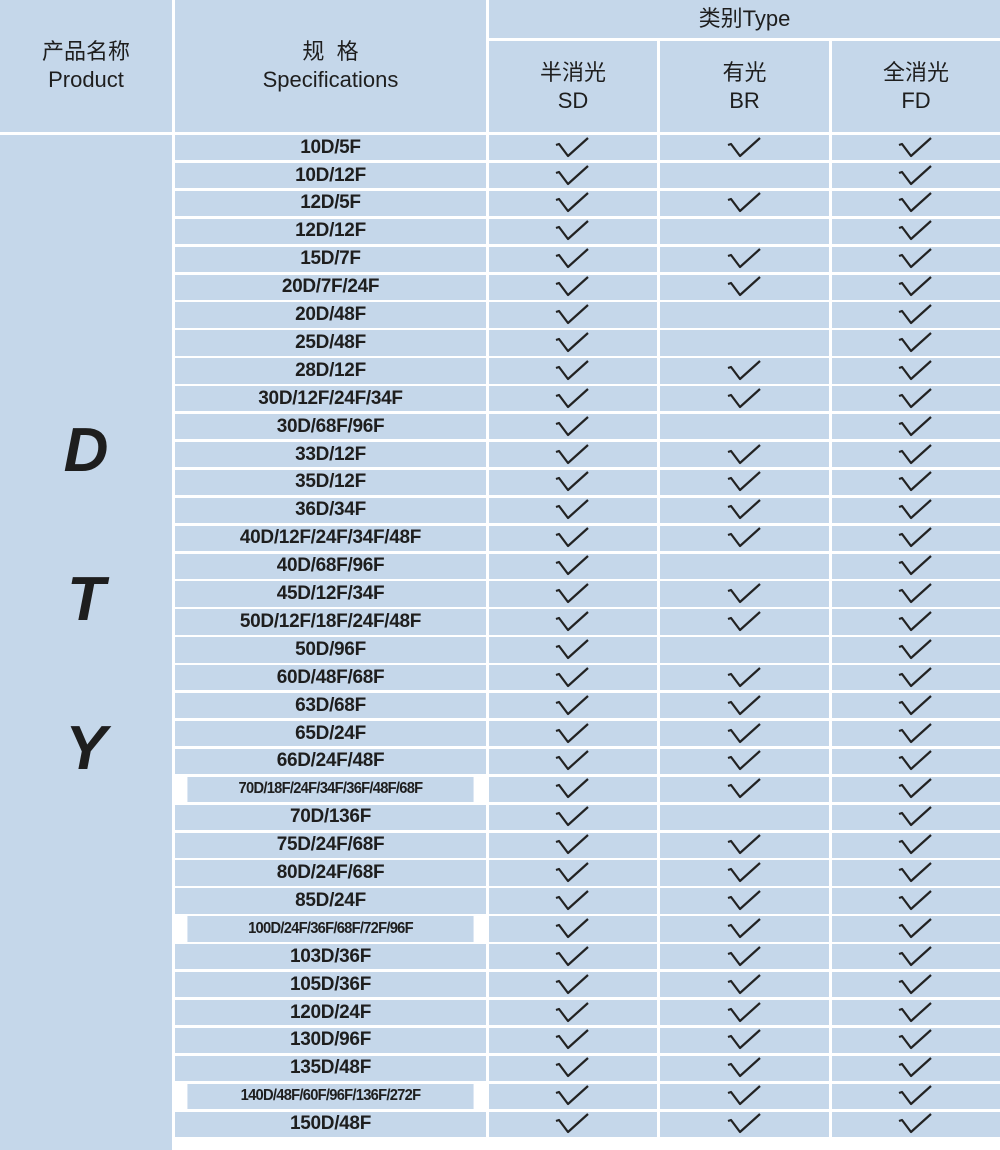 This screenshot has height=1150, width=1000. Describe the element at coordinates (86, 79) in the screenshot. I see `header-product-en: Product` at that location.